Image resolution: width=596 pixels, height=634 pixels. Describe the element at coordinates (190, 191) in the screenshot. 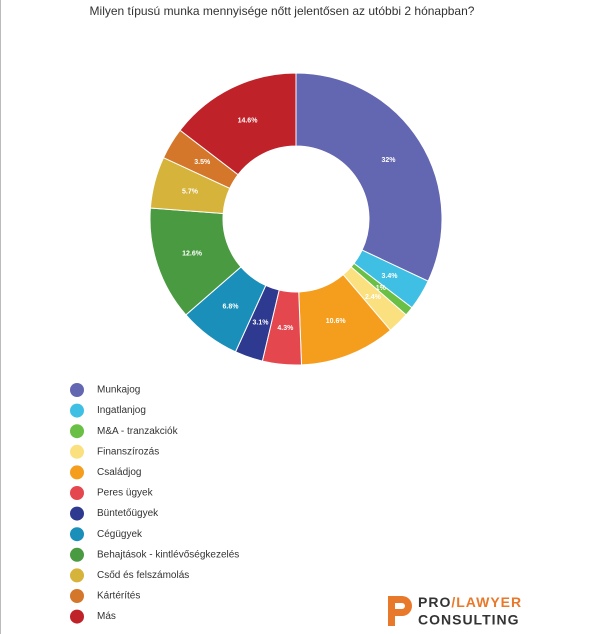

I see `slice-label: 5.7%` at that location.